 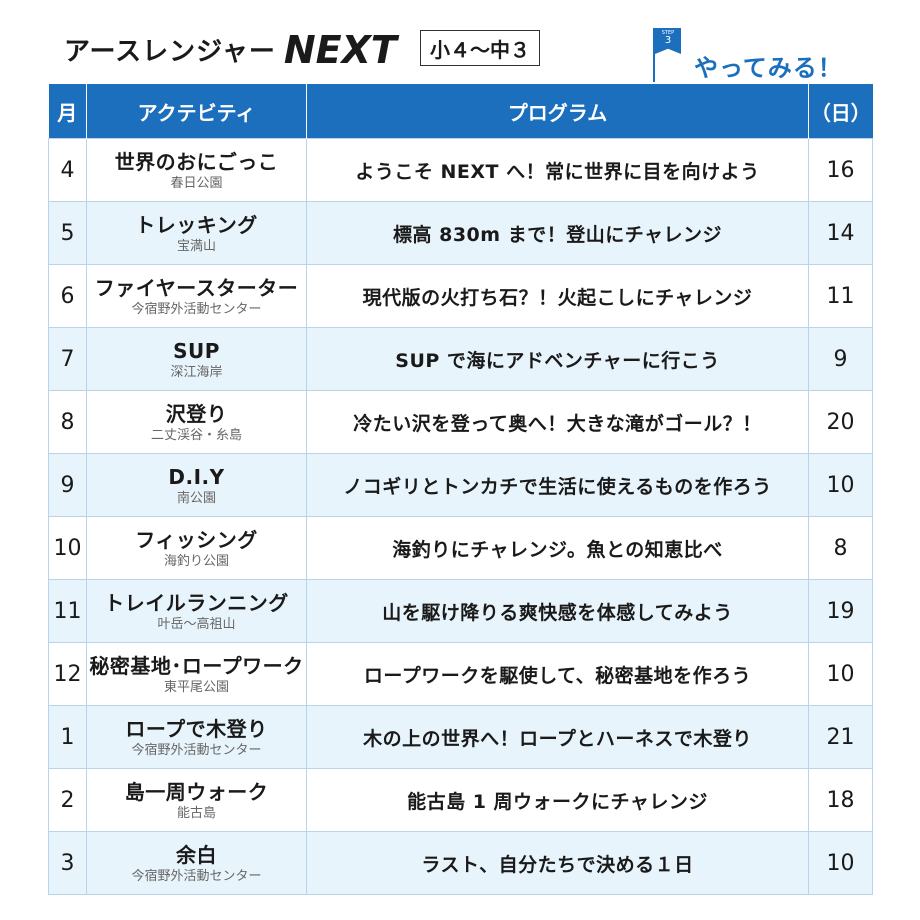 I want to click on activity-cell: フィッシング 海釣り公園, so click(x=196, y=548).